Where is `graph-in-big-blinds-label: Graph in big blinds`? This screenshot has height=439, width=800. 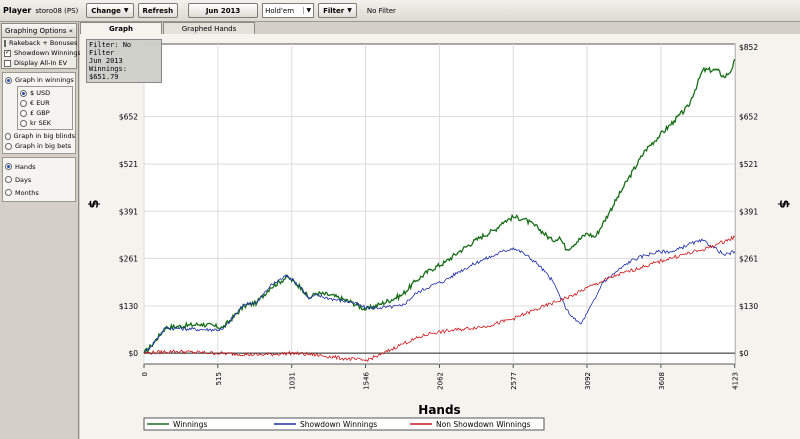
graph-in-big-blinds-label: Graph in big blinds is located at coordinates (44, 136).